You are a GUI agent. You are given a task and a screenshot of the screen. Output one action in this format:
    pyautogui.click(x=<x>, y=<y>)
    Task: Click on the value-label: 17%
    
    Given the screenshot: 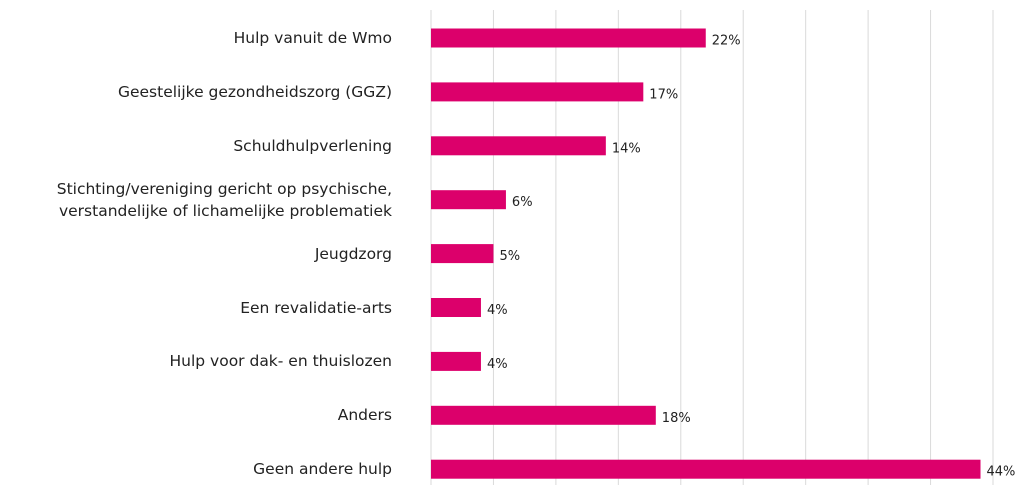 What is the action you would take?
    pyautogui.click(x=663, y=94)
    